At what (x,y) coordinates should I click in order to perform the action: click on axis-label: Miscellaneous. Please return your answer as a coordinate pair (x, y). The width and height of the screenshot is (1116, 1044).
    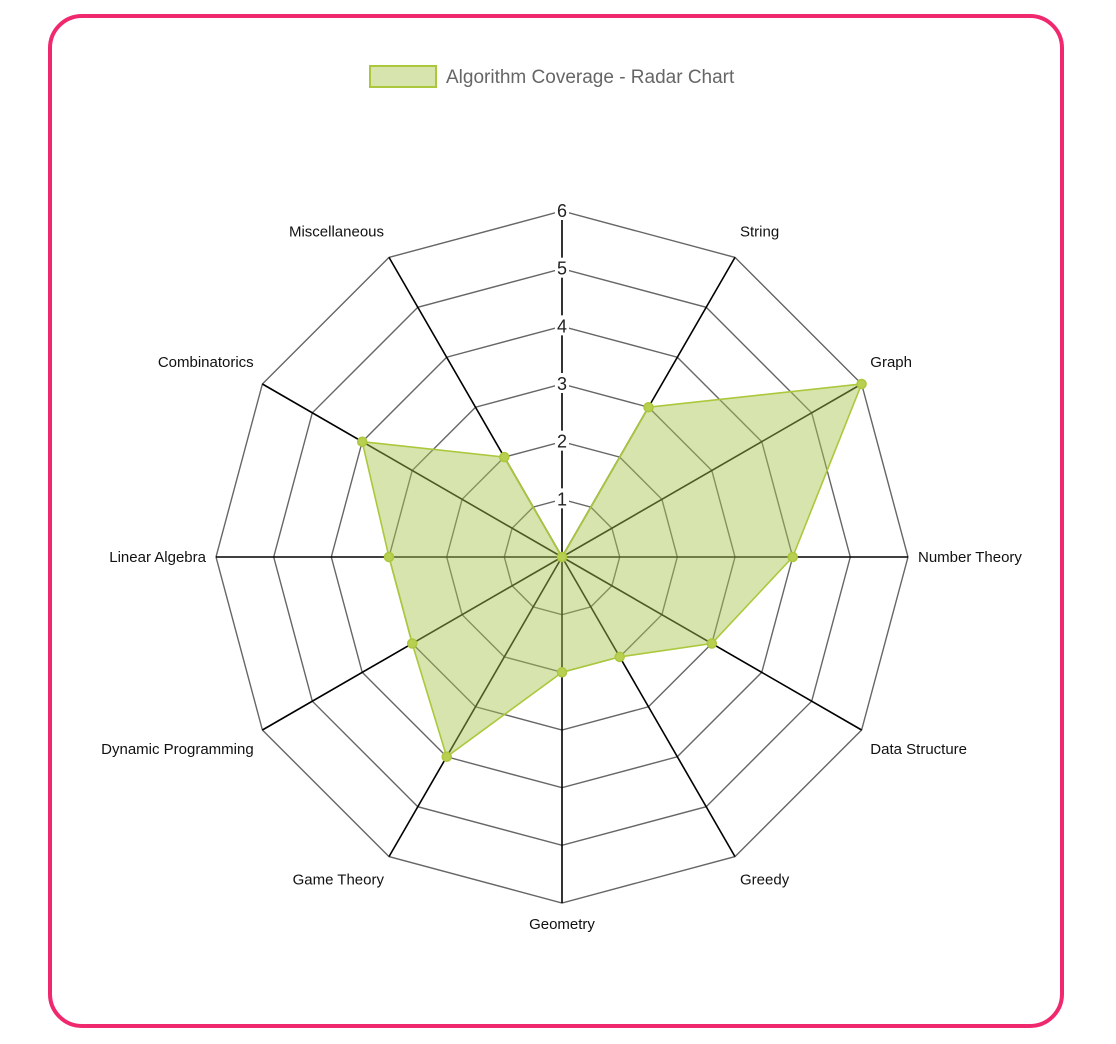
    Looking at the image, I should click on (336, 232).